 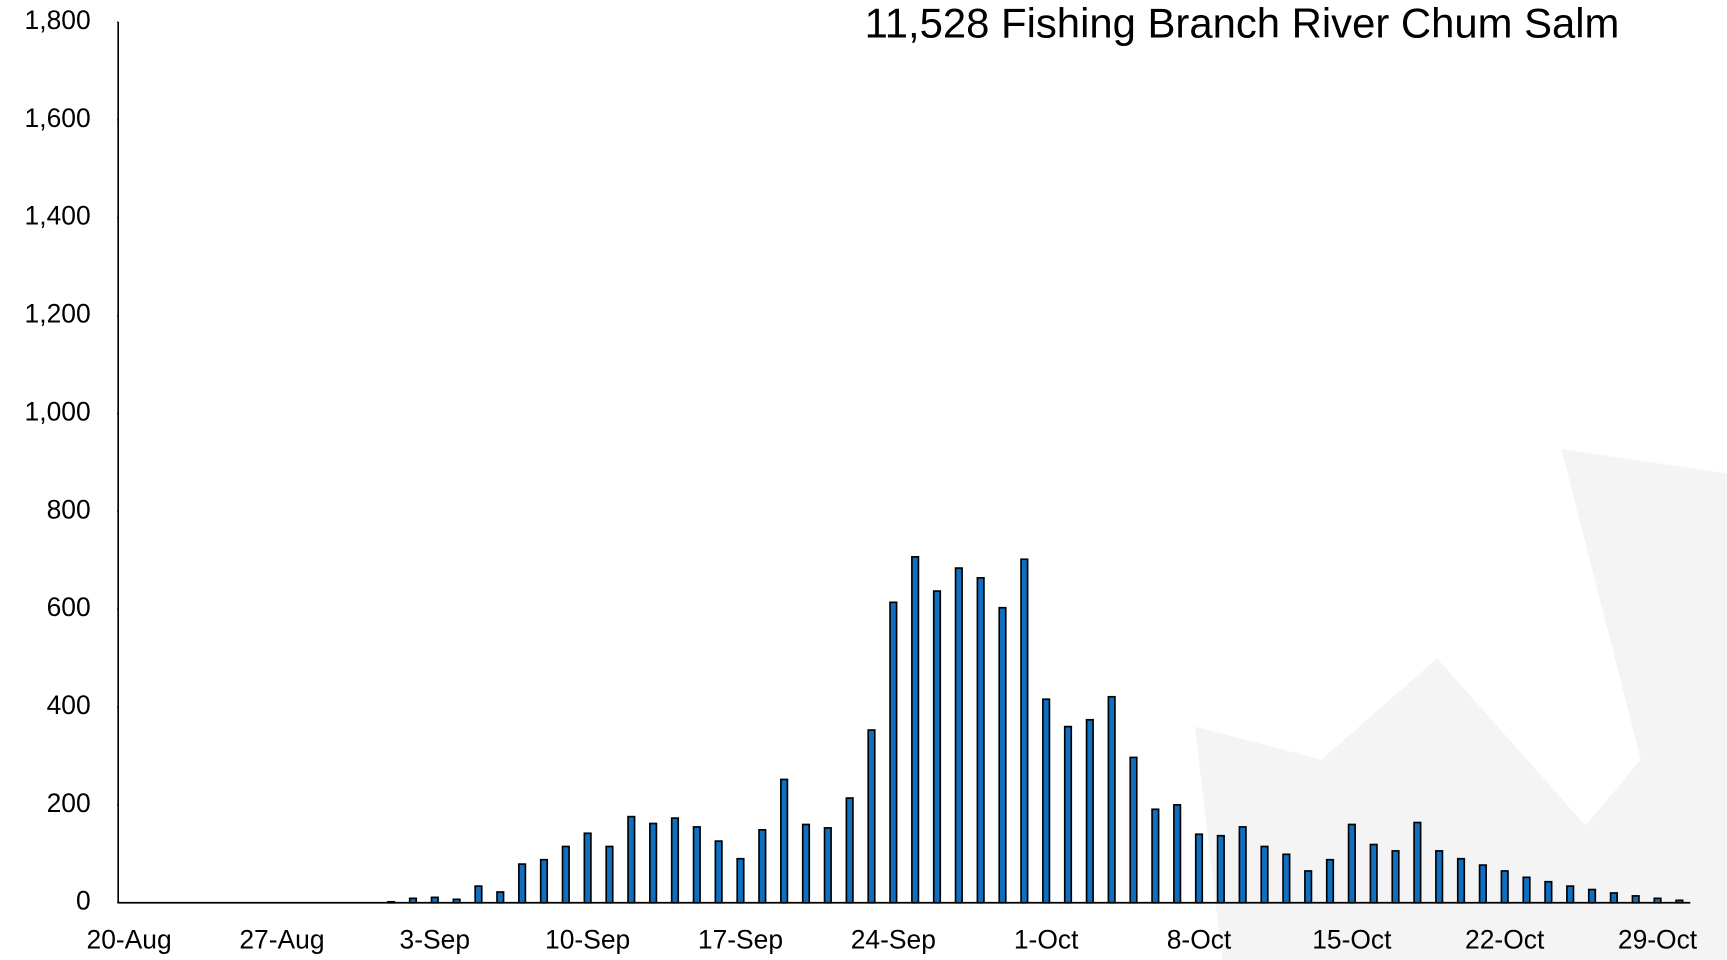 What do you see at coordinates (740, 939) in the screenshot?
I see `x-tick-label: 17-Sep` at bounding box center [740, 939].